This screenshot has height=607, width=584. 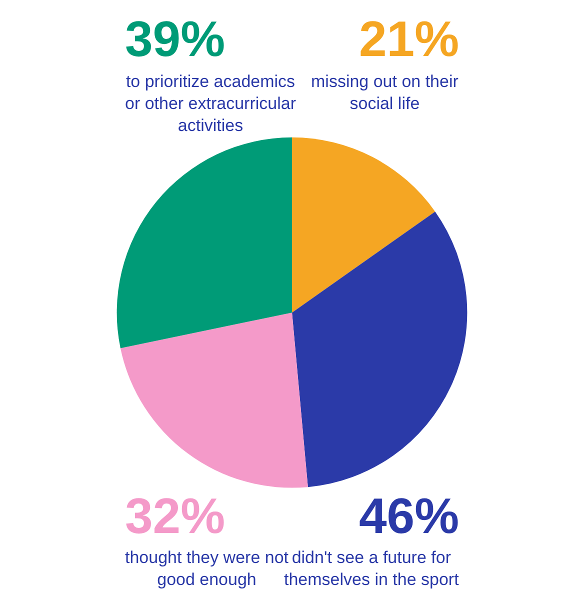 I want to click on data-label: 39%, so click(x=175, y=39).